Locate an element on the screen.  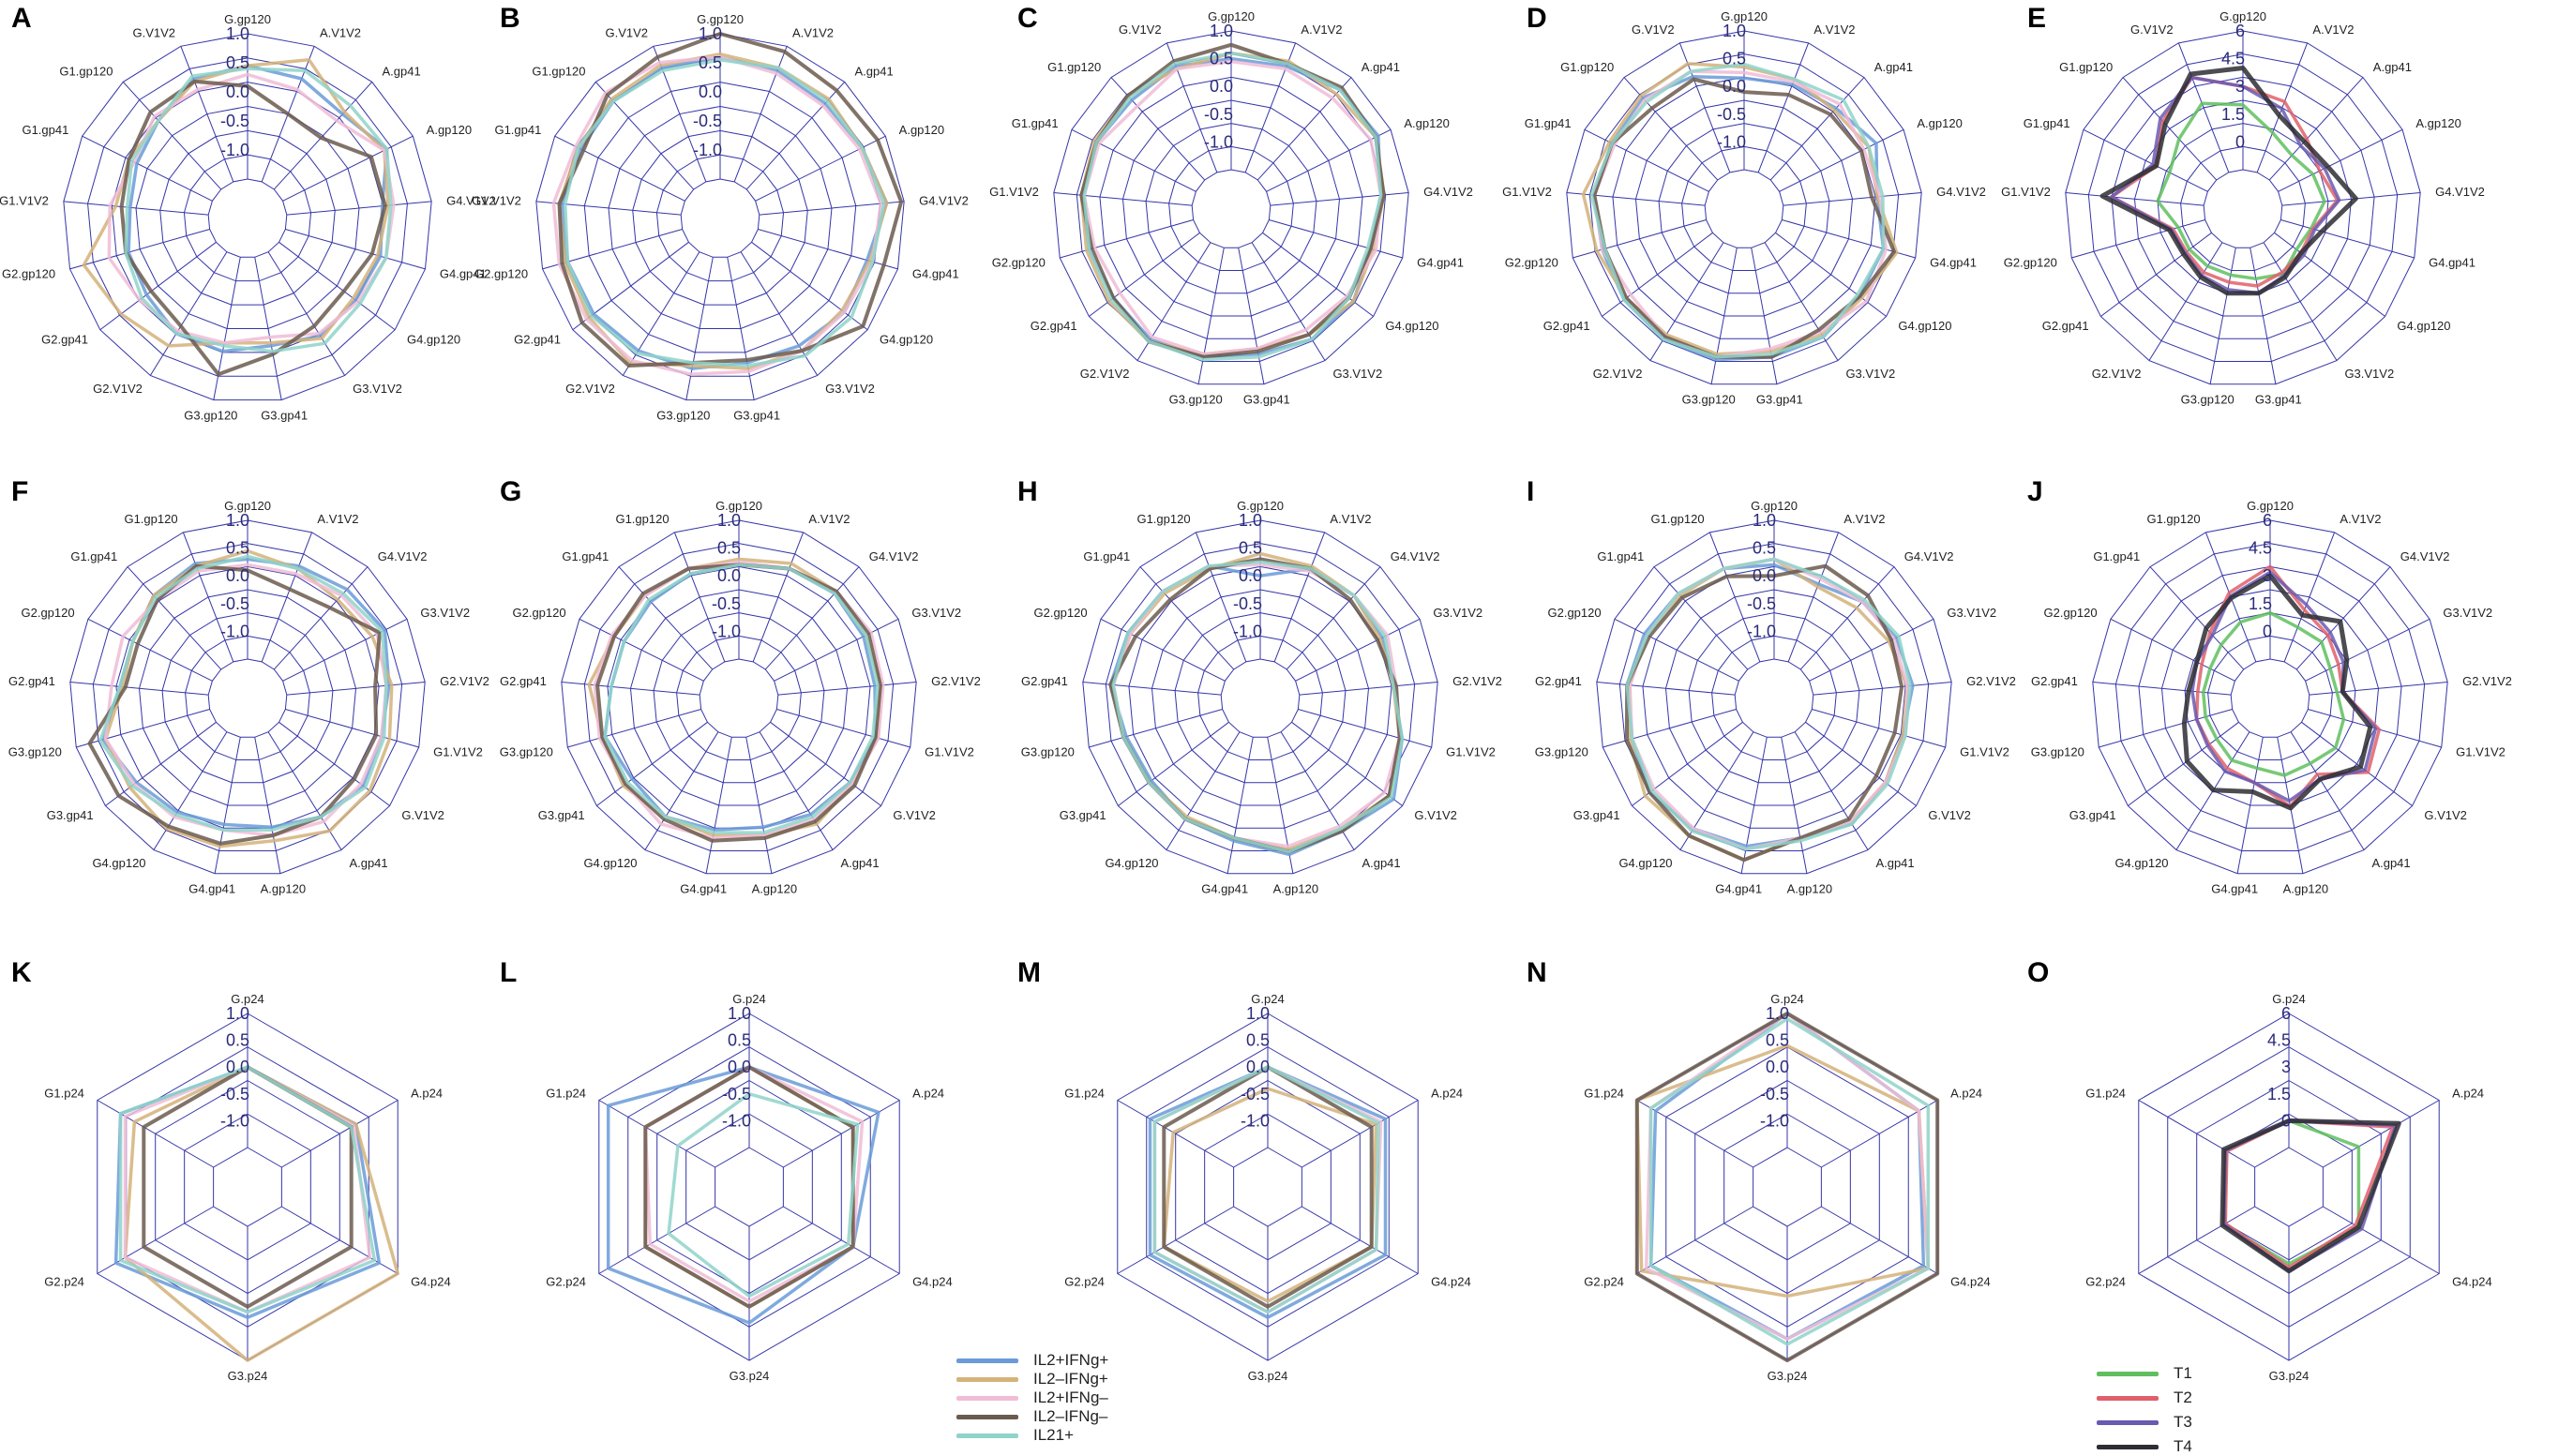
panel-label: A is located at coordinates (21, 18).